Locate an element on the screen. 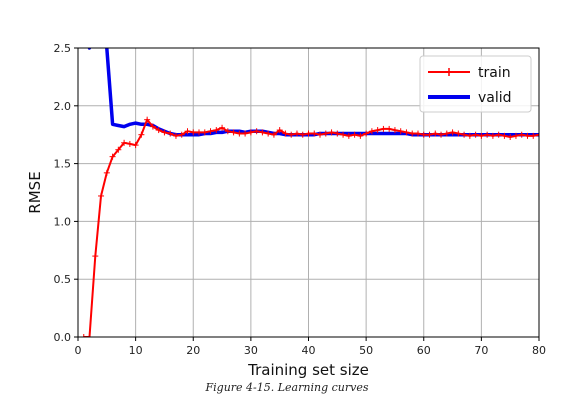  x-tick-label: 10 is located at coordinates (136, 350).